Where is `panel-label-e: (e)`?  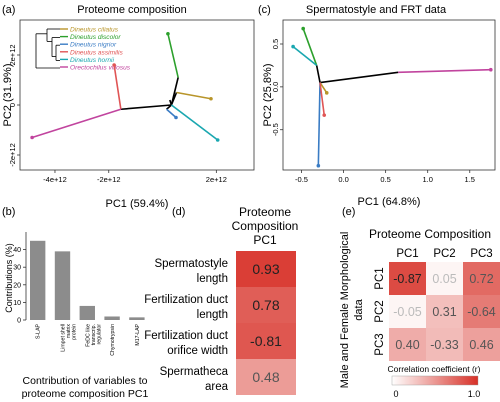 panel-label-e: (e) is located at coordinates (348, 212).